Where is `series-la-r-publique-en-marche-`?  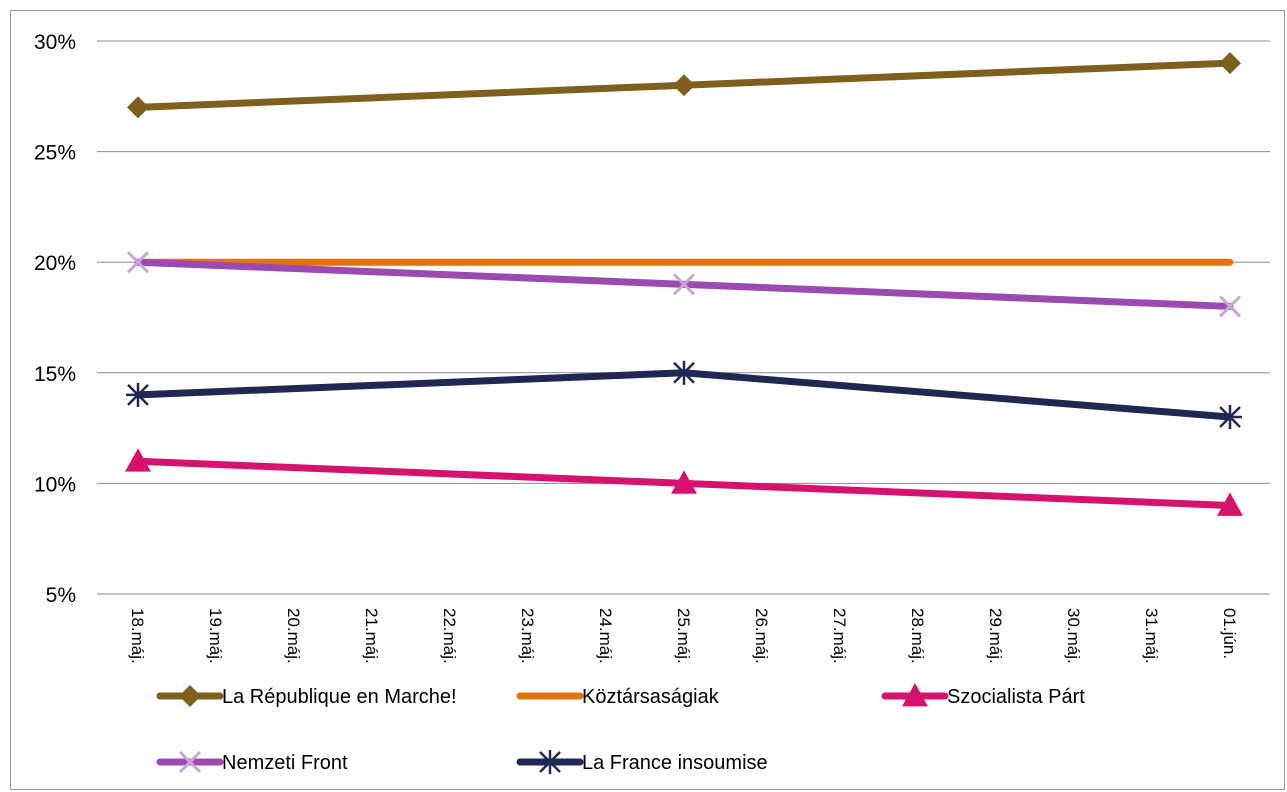
series-la-r-publique-en-marche- is located at coordinates (684, 85).